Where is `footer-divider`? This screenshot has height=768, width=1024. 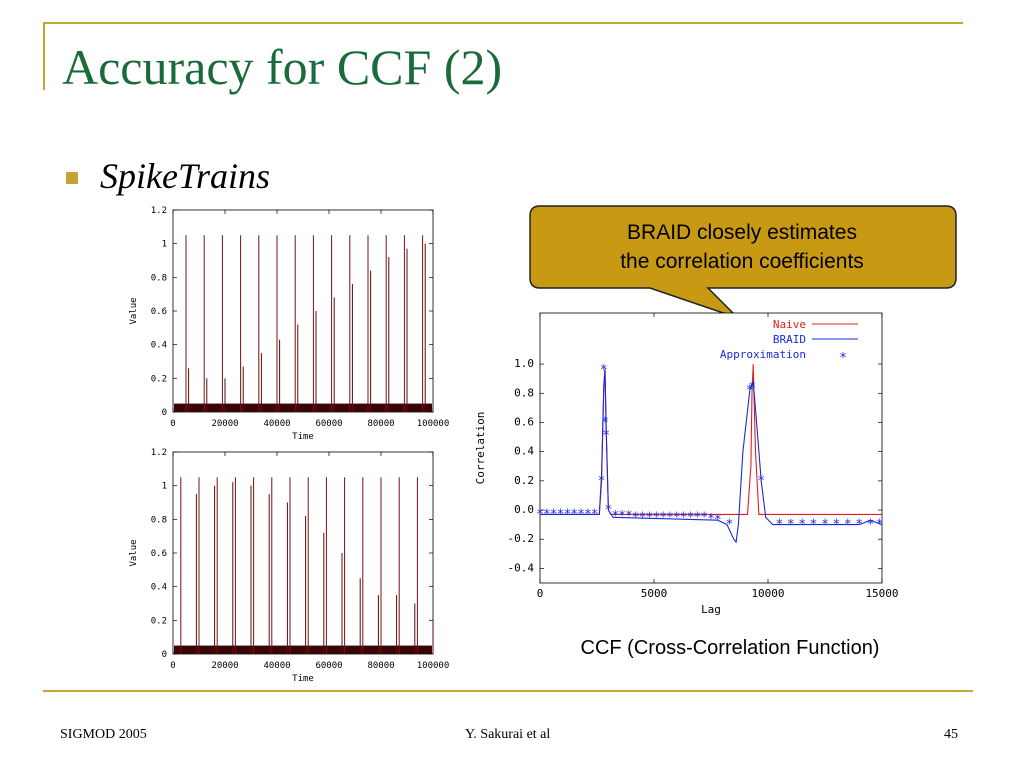 footer-divider is located at coordinates (508, 691).